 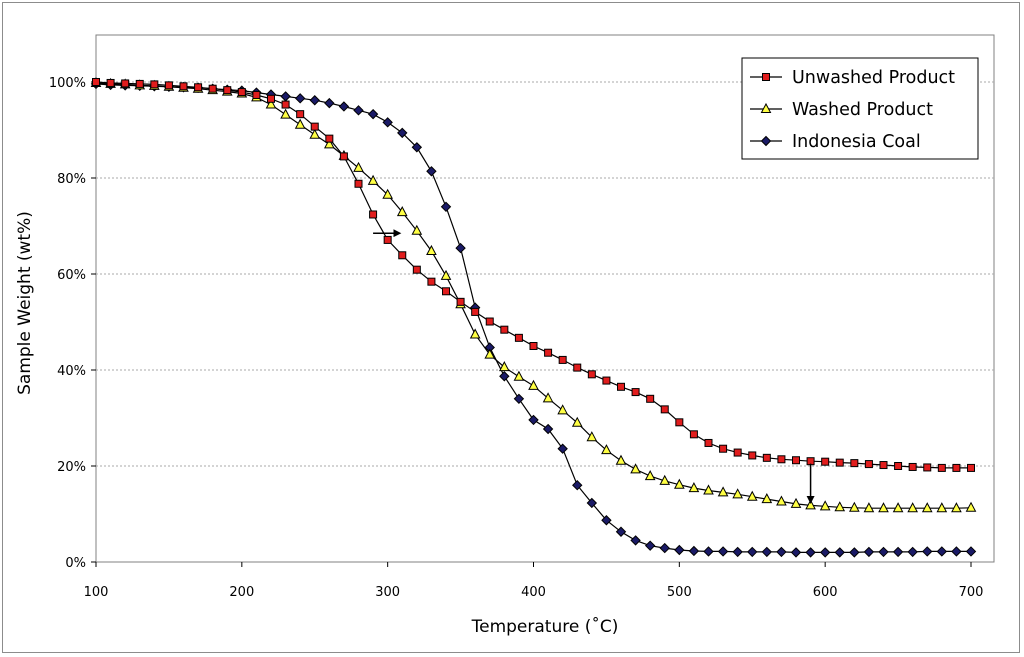 What do you see at coordinates (852, 78) in the screenshot?
I see `legend-item-unwashed: Unwashed Product` at bounding box center [852, 78].